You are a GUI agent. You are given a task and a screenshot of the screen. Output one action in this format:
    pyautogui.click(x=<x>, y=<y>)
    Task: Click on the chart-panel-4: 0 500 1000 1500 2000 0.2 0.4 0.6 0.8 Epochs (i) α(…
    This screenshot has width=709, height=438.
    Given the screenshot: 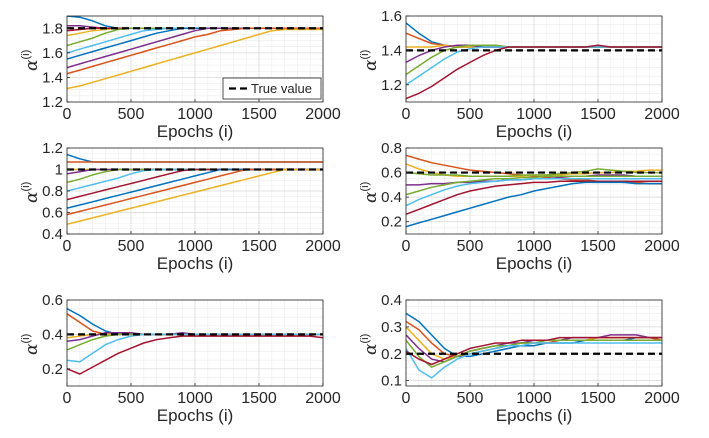 What is the action you would take?
    pyautogui.click(x=519, y=206)
    